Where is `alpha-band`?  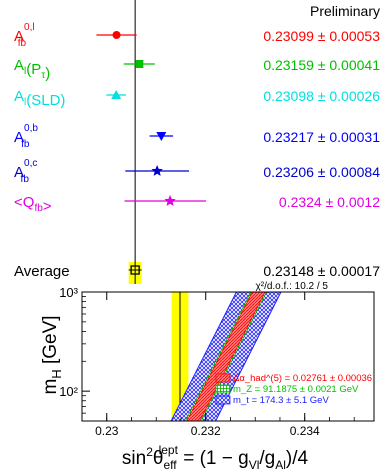
alpha-band is located at coordinates (226, 356).